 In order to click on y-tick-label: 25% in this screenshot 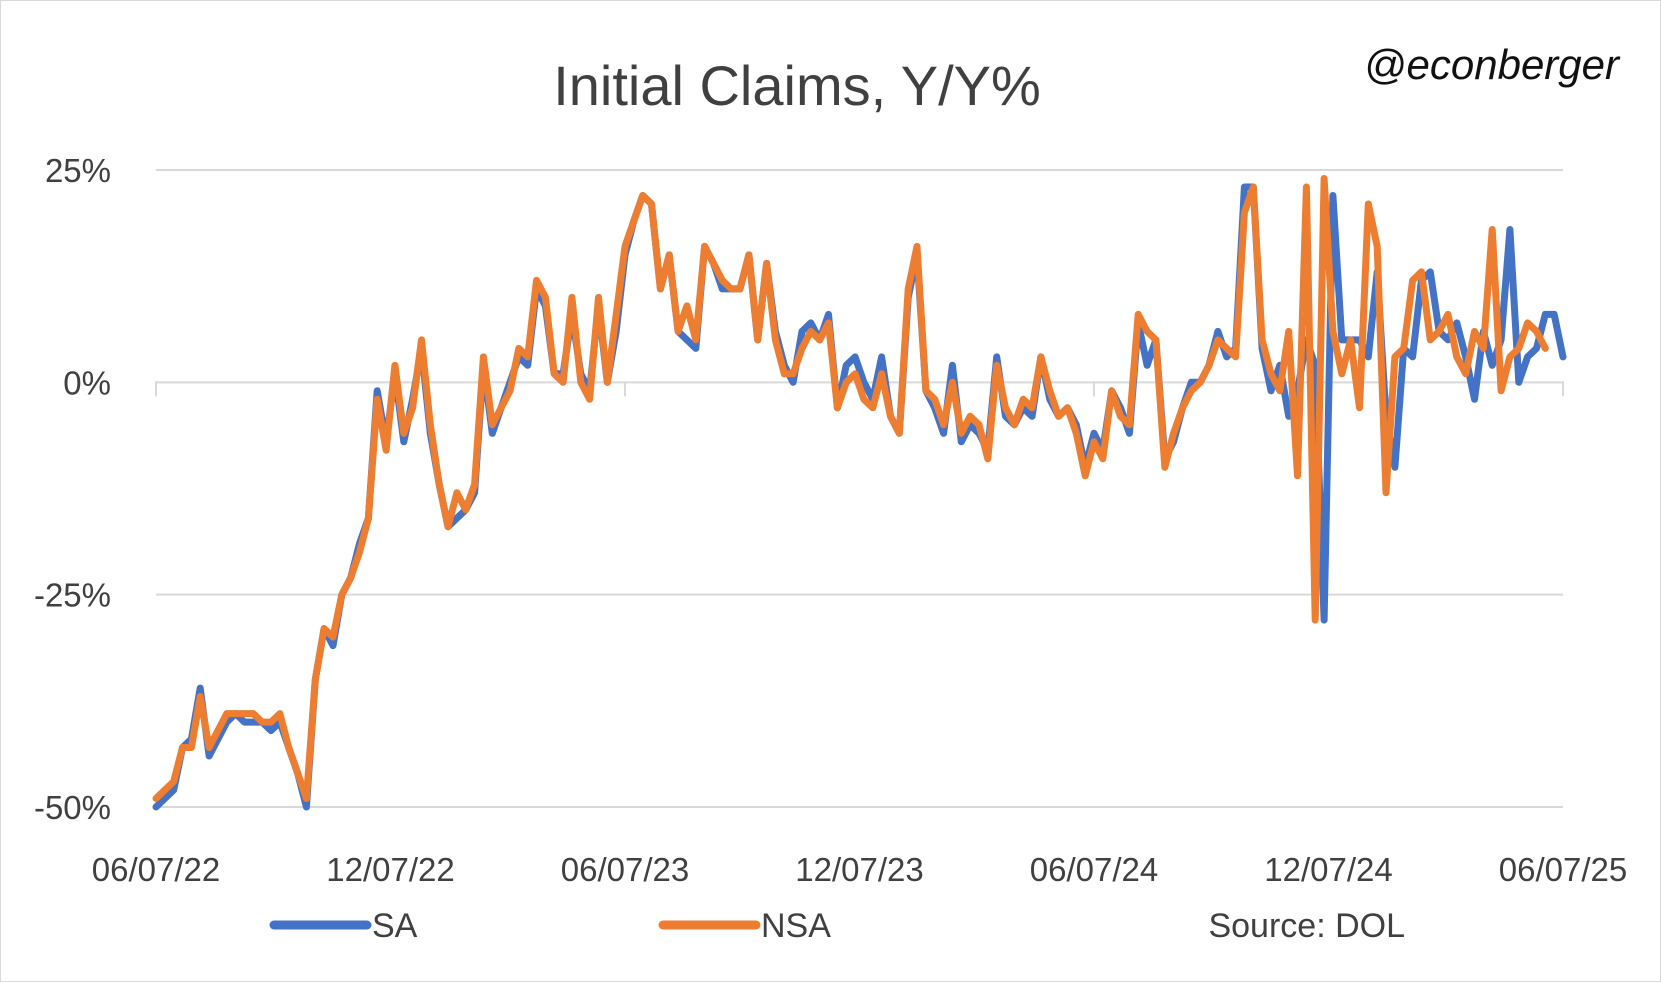, I will do `click(78, 170)`.